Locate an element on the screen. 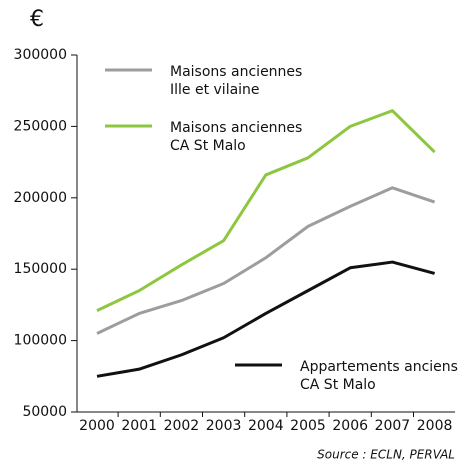  x-tick-label: 2003 is located at coordinates (224, 426).